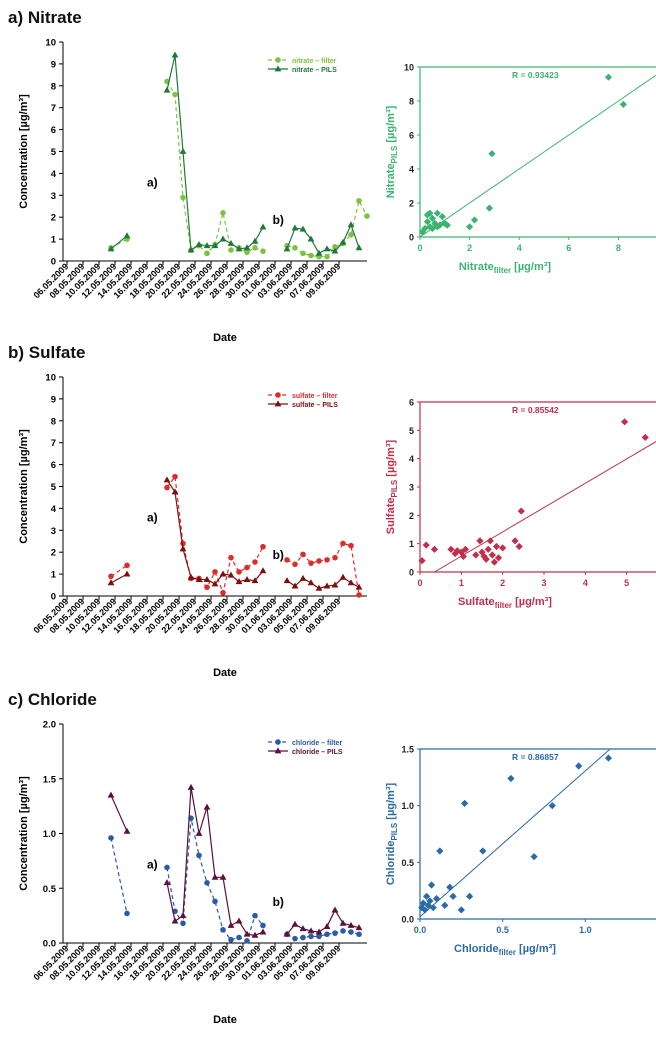 The height and width of the screenshot is (1042, 656). I want to click on x-tick-label: 3, so click(543, 583).